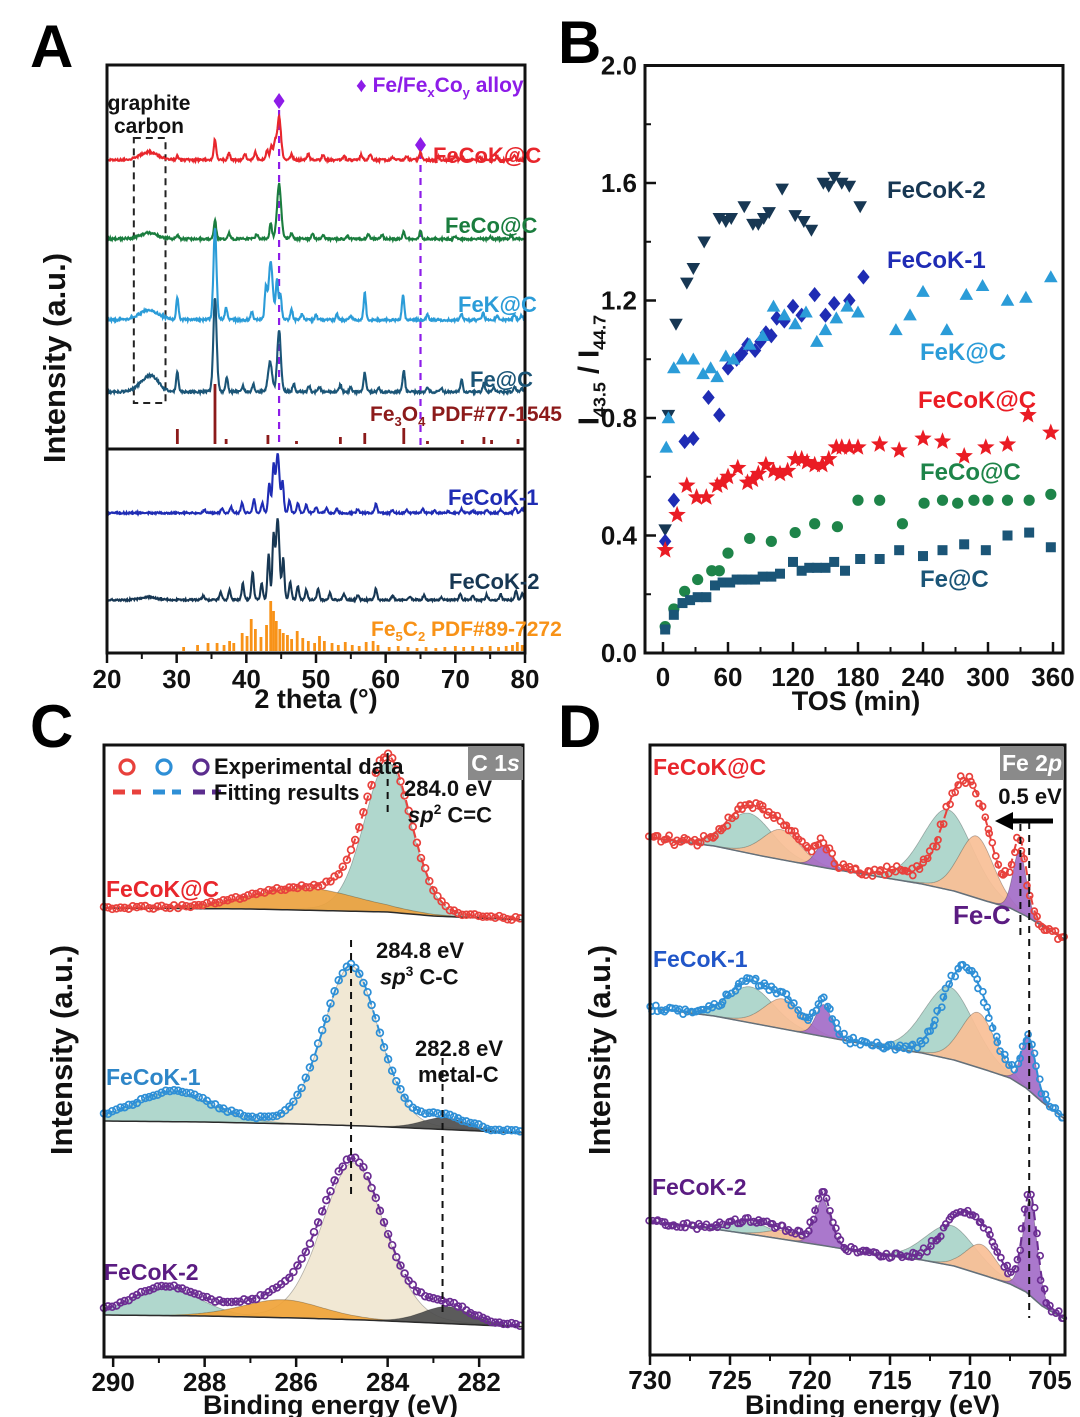 The image size is (1080, 1417). Describe the element at coordinates (497, 304) in the screenshot. I see `curve-label-fekc: FeK@C` at that location.